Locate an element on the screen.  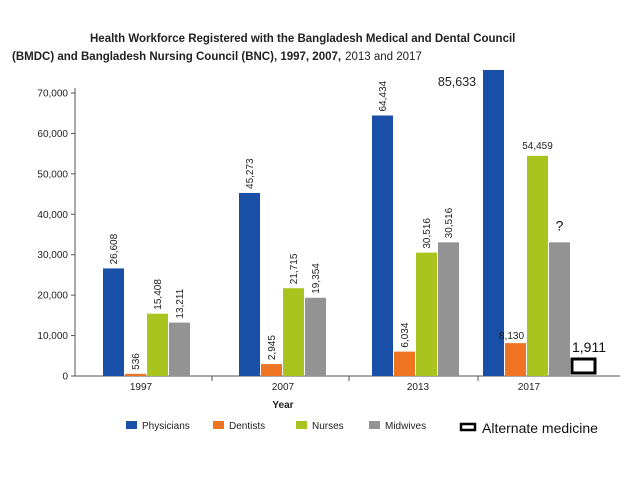
x-axis: 1997 2007 2013 2017 is located at coordinates (347, 384).